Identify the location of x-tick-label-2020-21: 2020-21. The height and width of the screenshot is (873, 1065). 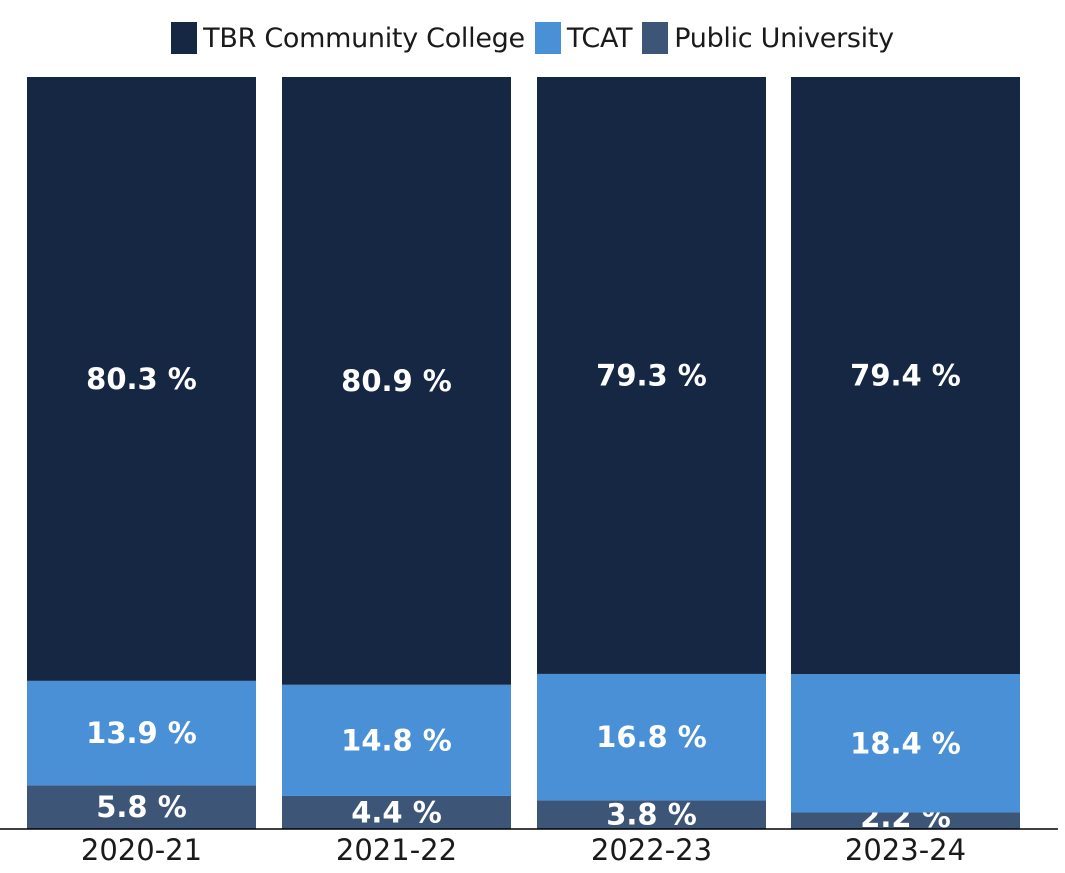
(141, 850).